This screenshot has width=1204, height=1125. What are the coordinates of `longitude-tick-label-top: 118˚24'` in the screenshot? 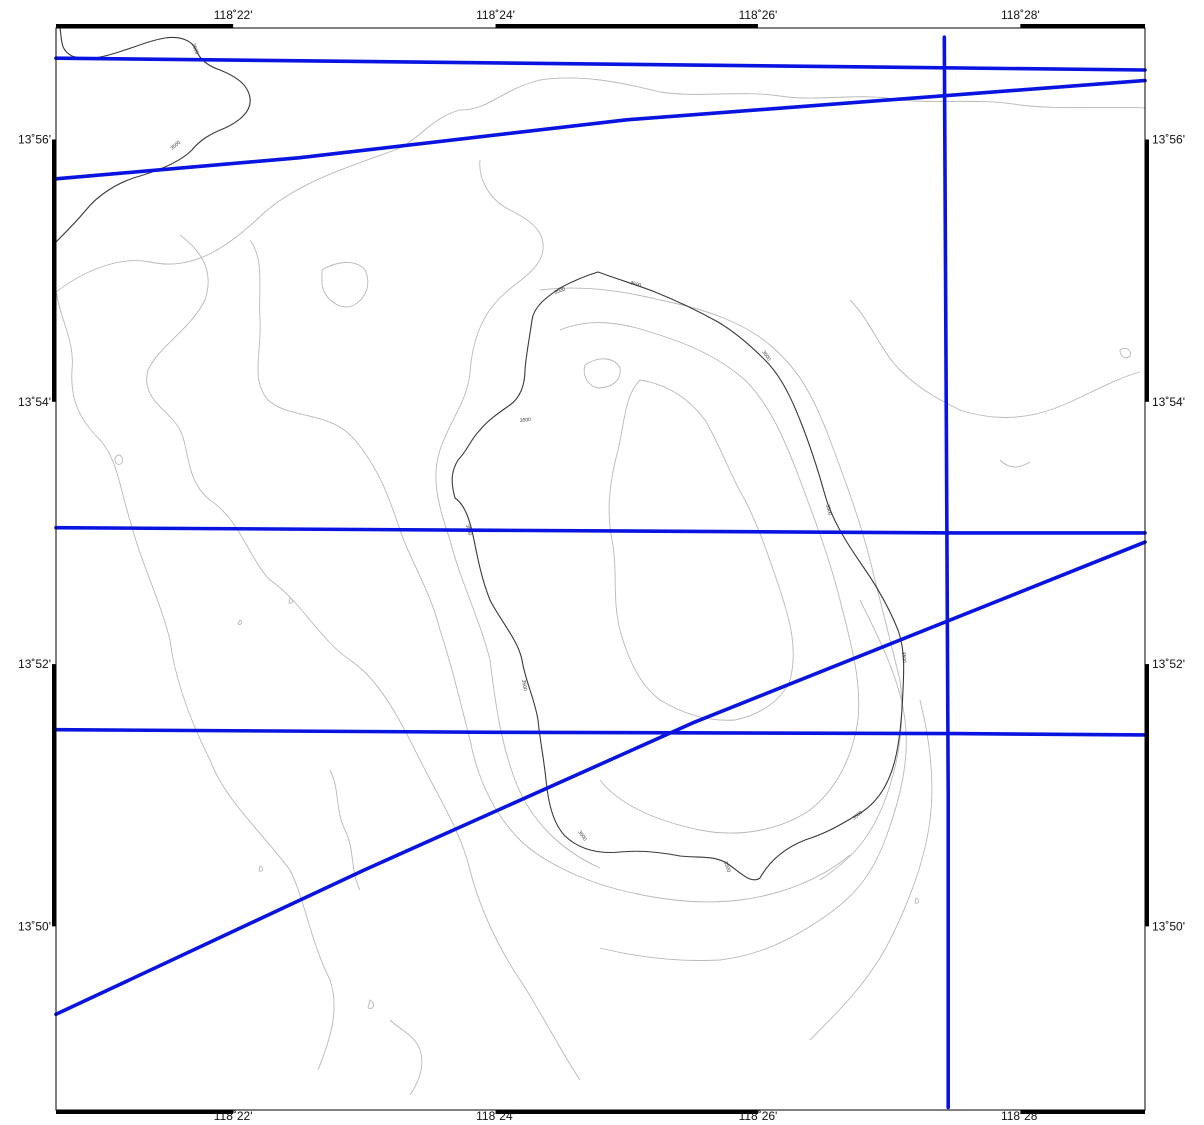 It's located at (495, 15).